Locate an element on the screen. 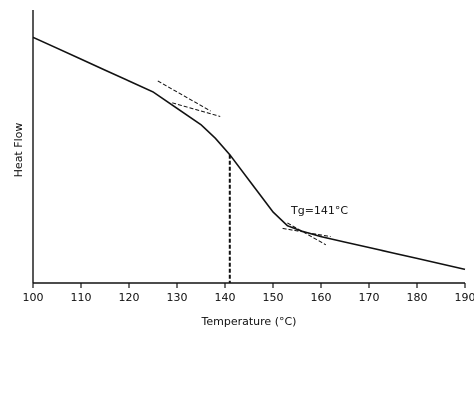 The height and width of the screenshot is (412, 474). tg-annotation: Tg=141°C is located at coordinates (319, 210).